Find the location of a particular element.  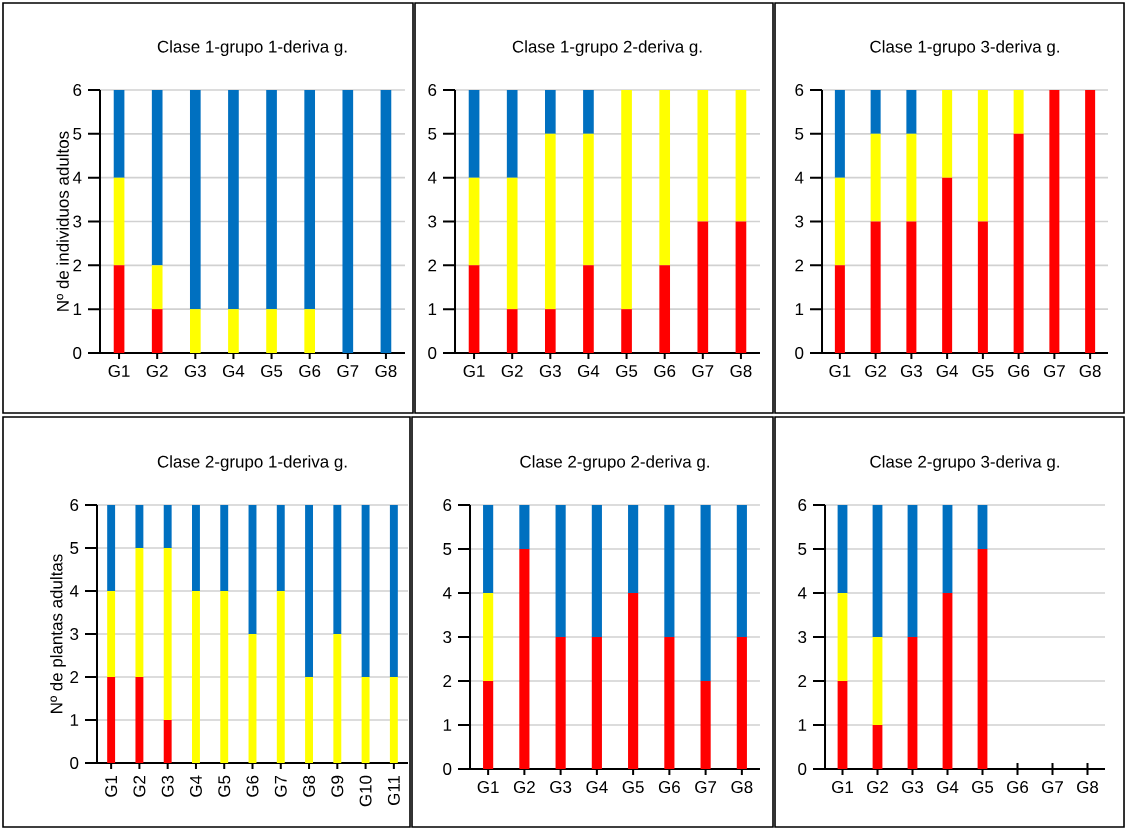

x-tick-label: G11 is located at coordinates (393, 790).